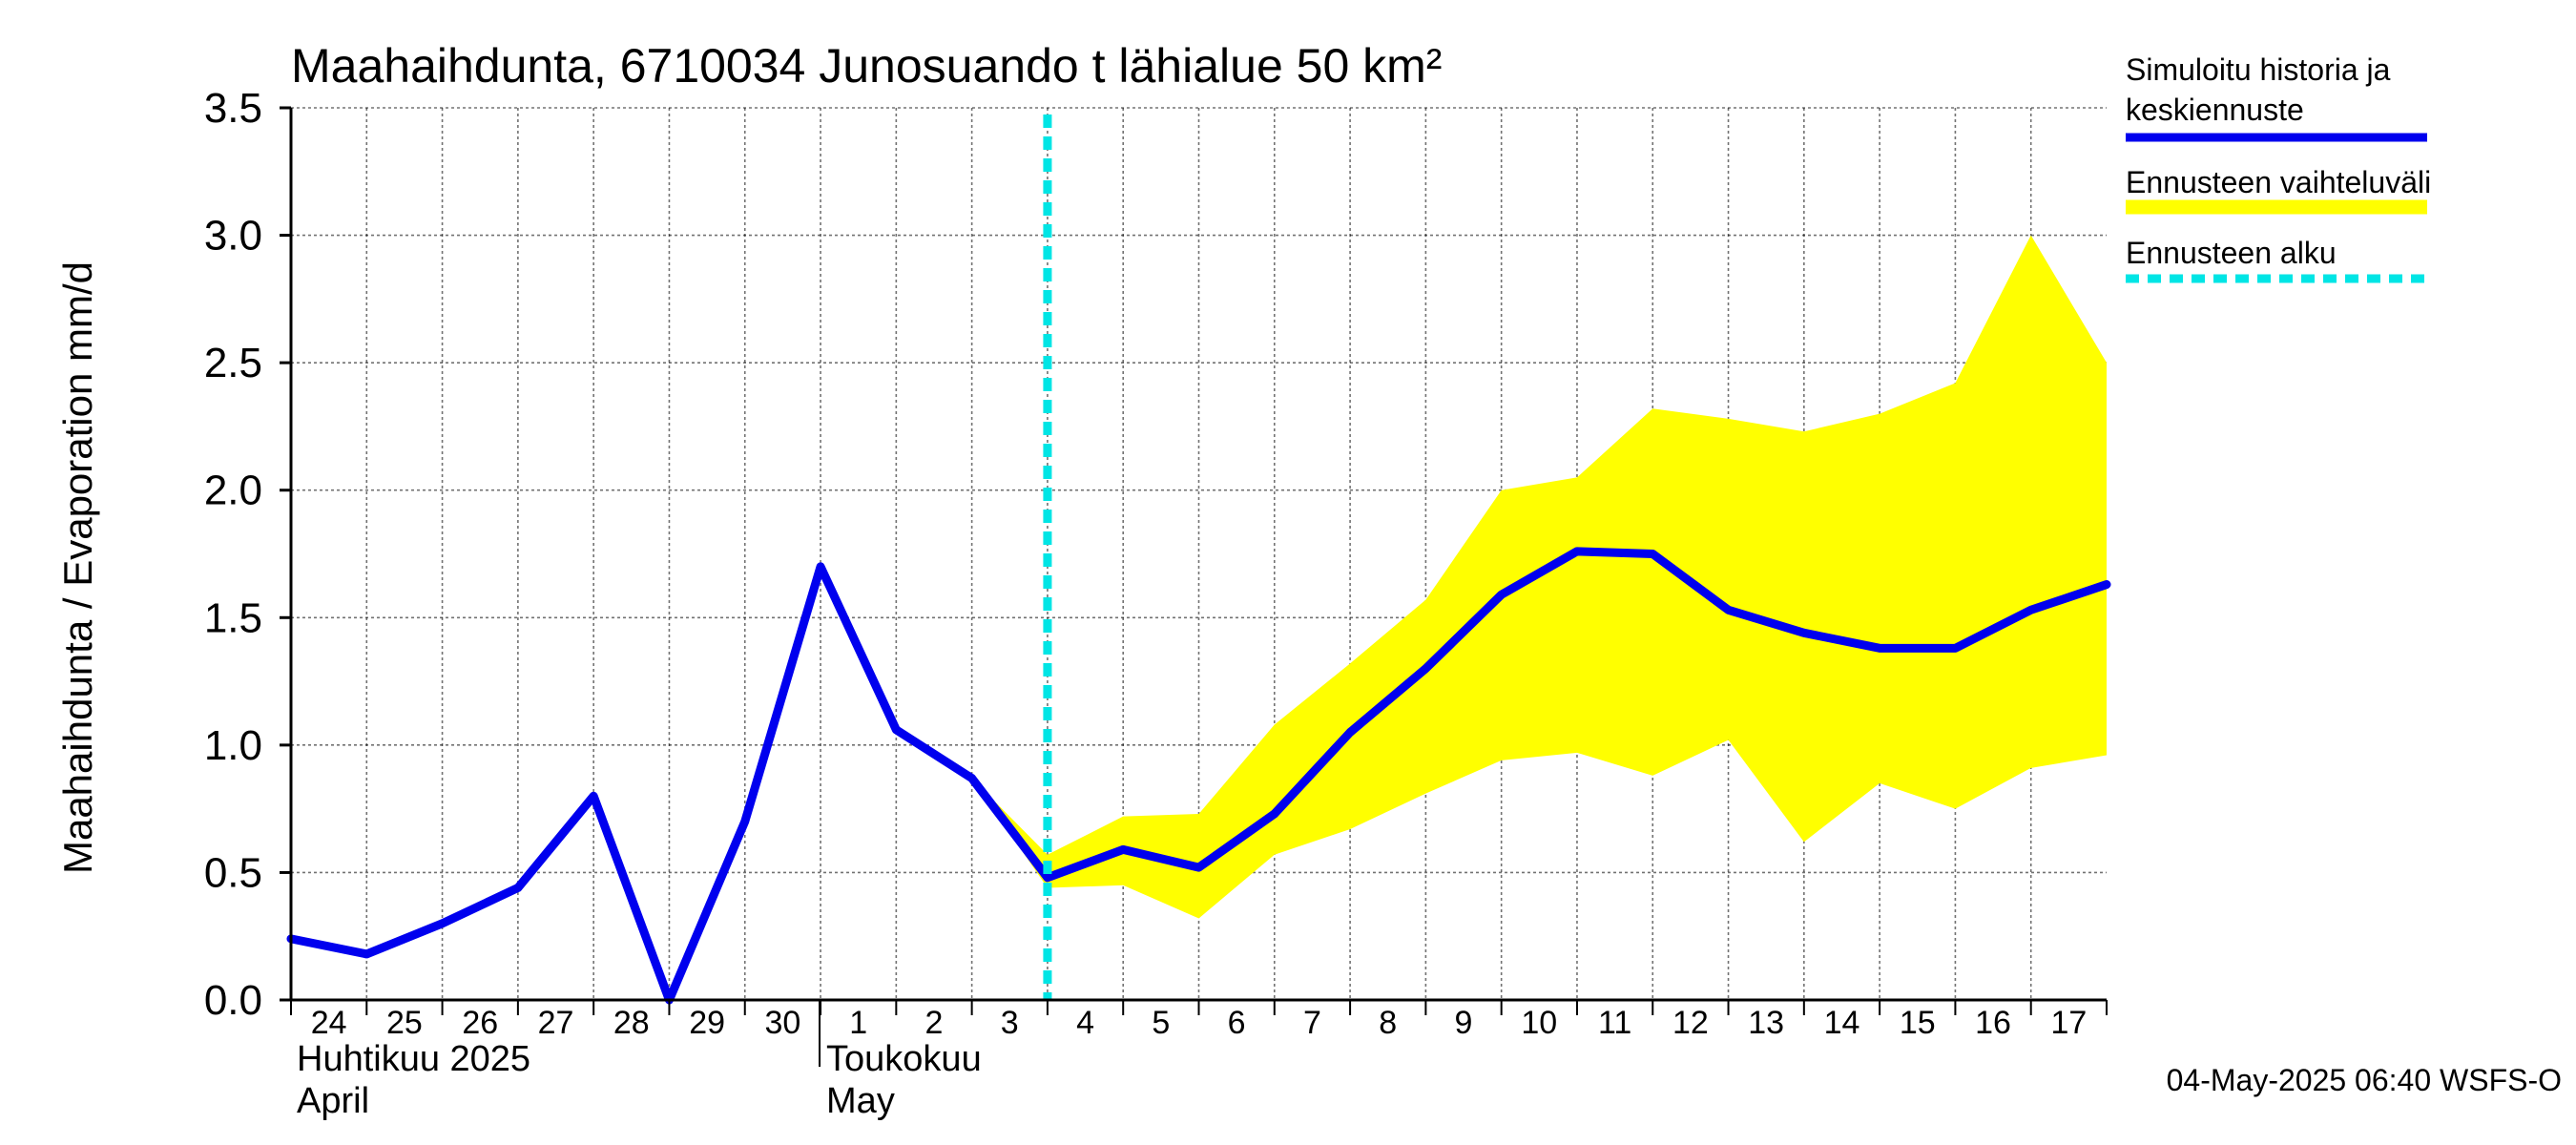 The image size is (2576, 1145). What do you see at coordinates (1312, 1023) in the screenshot?
I see `x-tick-label: 7` at bounding box center [1312, 1023].